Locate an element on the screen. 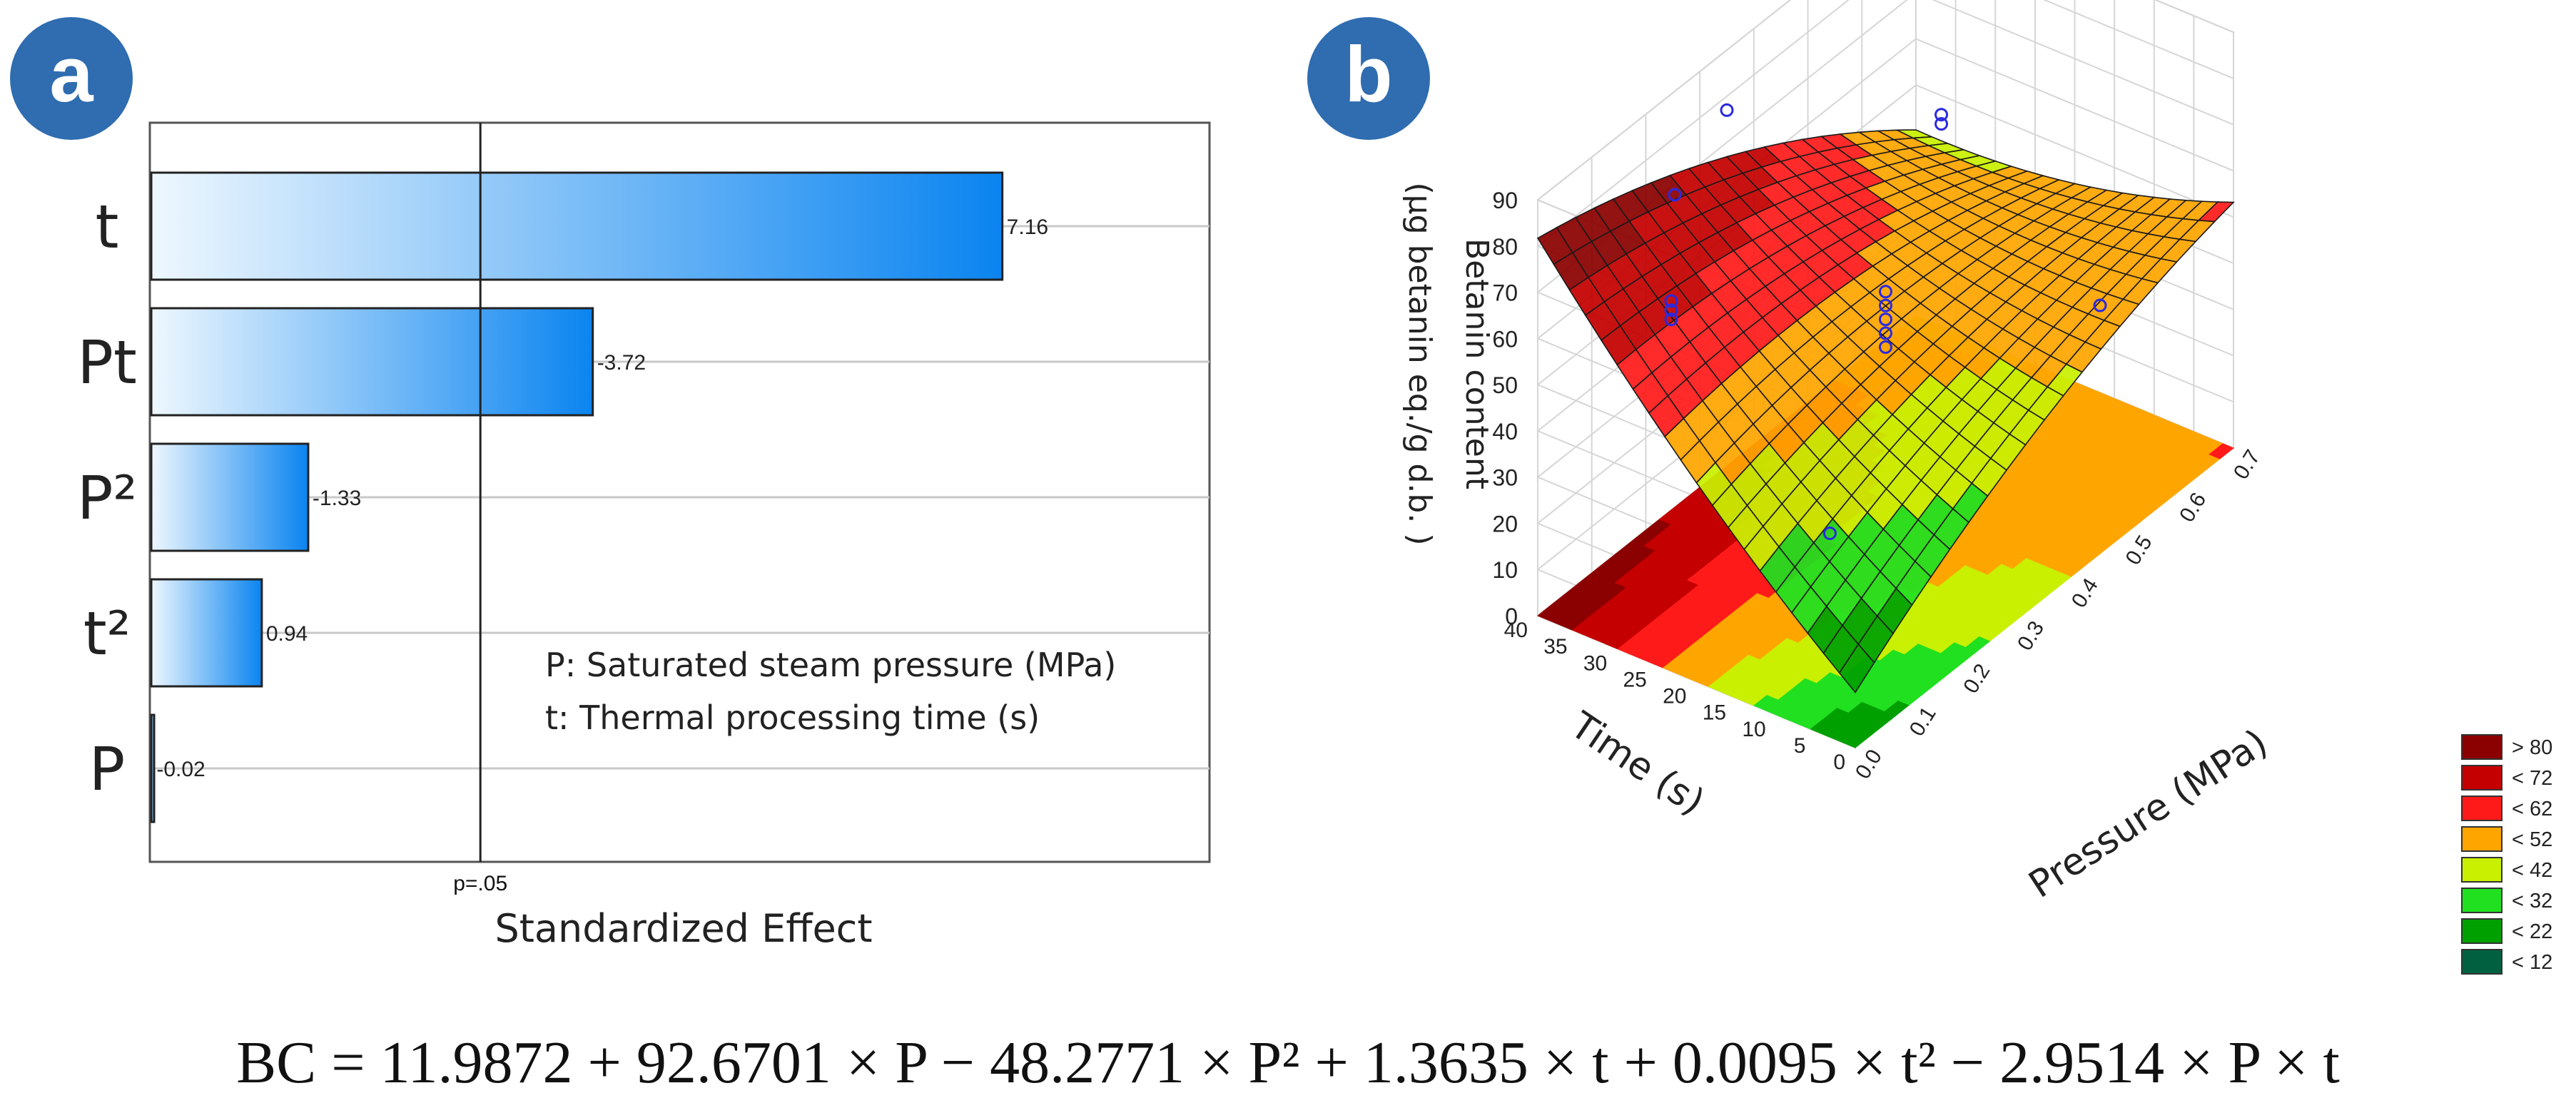 This screenshot has width=2576, height=1108. legend-label: < 22 is located at coordinates (2532, 931).